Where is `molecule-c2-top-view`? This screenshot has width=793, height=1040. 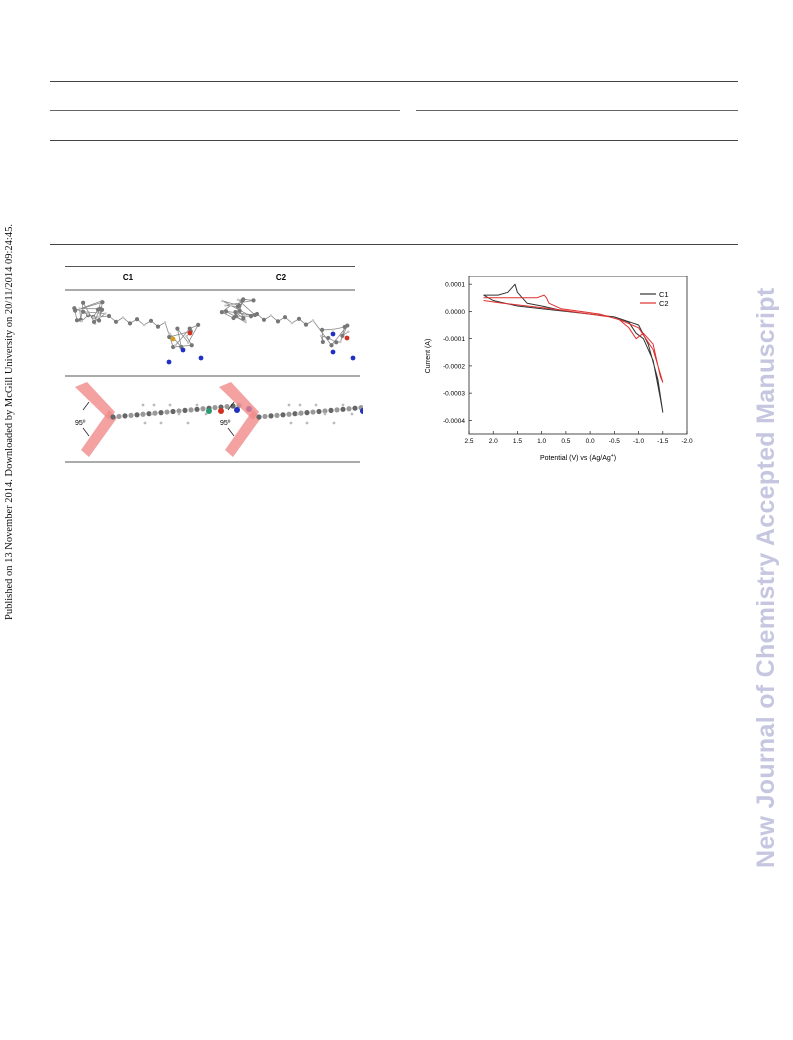 molecule-c2-top-view is located at coordinates (288, 328).